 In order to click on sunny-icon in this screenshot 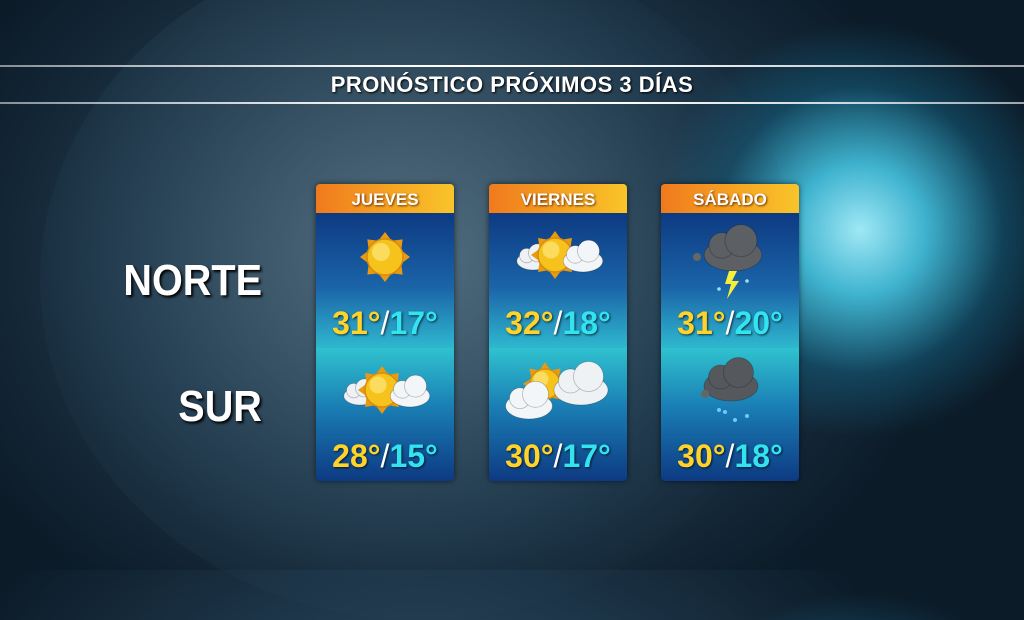, I will do `click(385, 257)`.